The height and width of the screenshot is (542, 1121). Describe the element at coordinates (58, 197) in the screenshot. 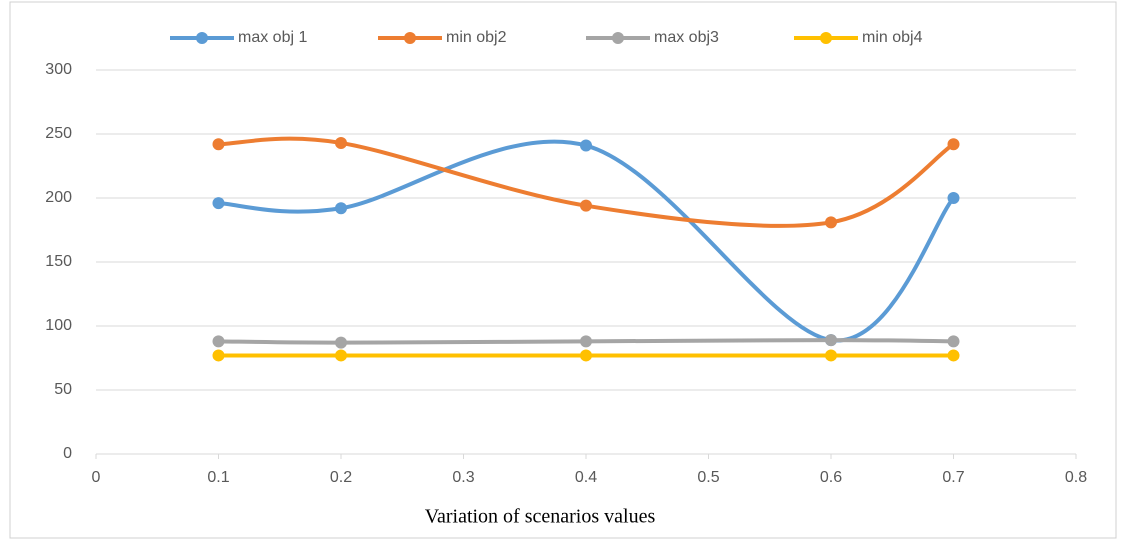

I see `y-tick-label: 200` at that location.